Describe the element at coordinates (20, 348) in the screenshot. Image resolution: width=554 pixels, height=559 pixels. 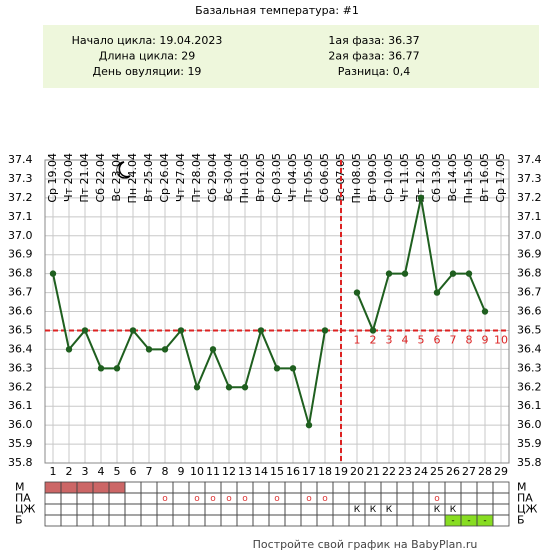
I see `y-tick-label: 36.4` at that location.